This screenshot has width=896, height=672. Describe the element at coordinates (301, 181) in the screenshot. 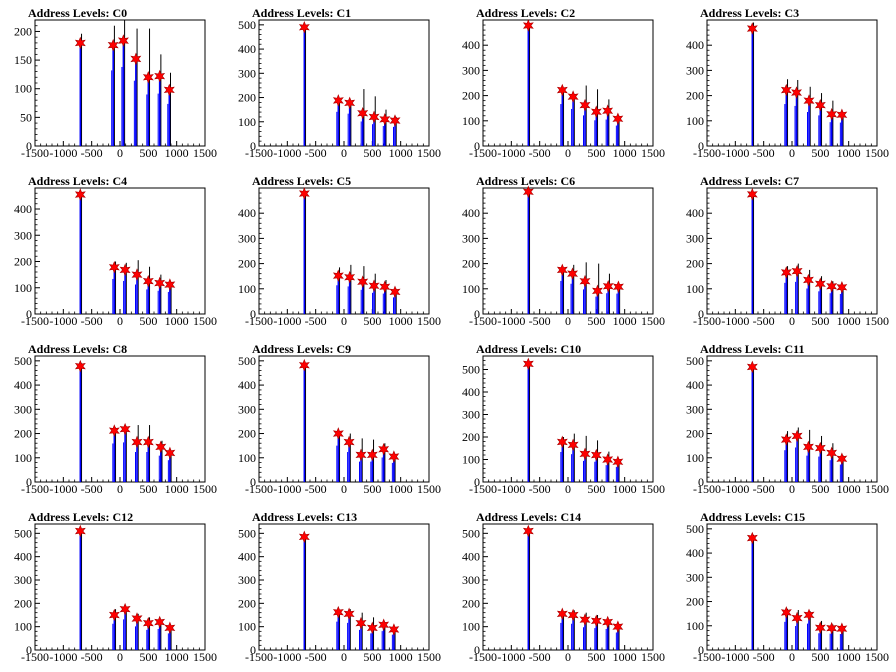

I see `chart-title: Address Levels: C5` at that location.